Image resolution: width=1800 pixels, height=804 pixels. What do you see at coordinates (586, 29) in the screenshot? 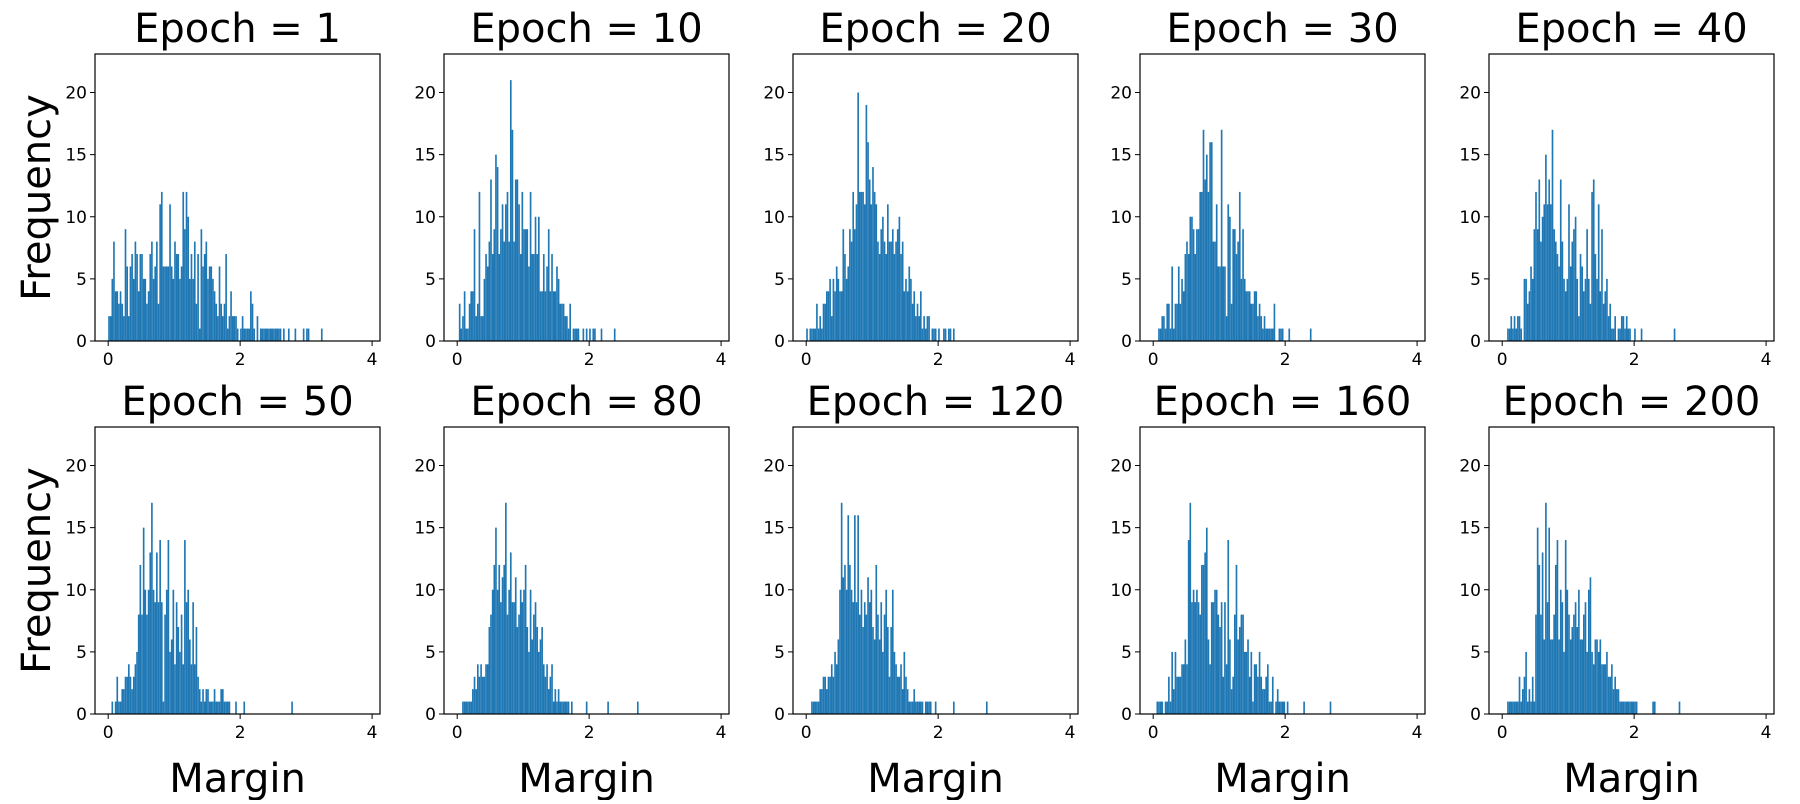
I see `panel-title: Epoch = 10` at bounding box center [586, 29].